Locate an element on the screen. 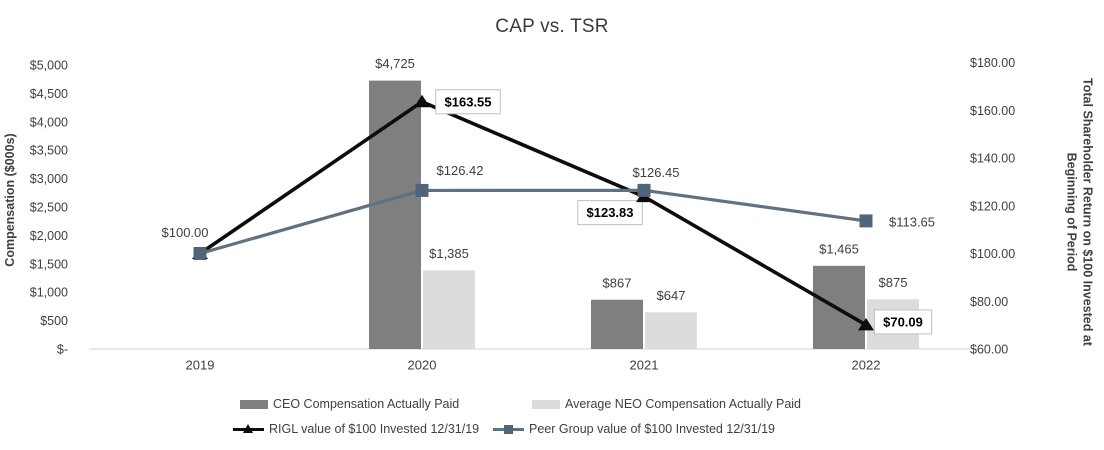 This screenshot has width=1104, height=450. legend-item-rigl: RIGL value of $100 Invested 12/31/19 is located at coordinates (356, 429).